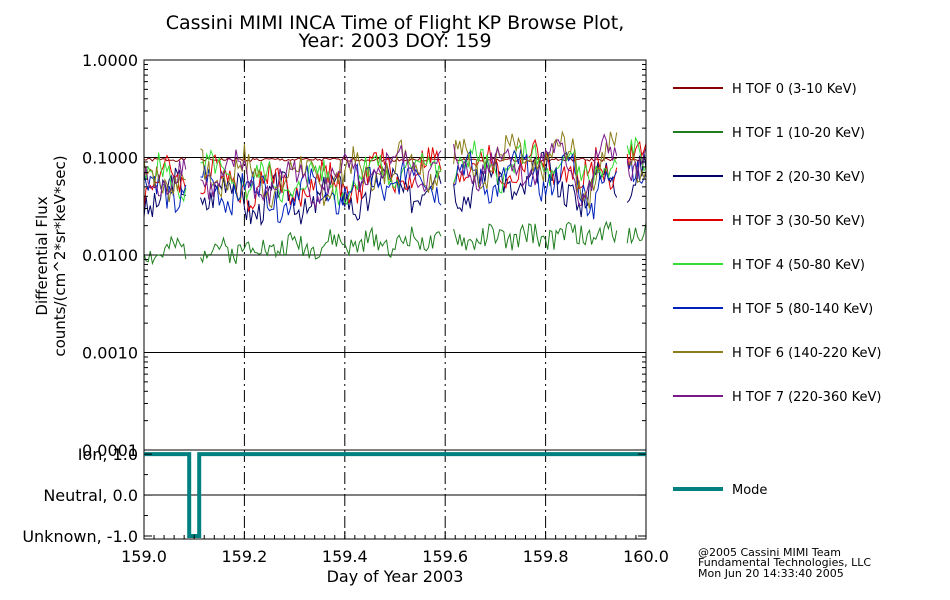  I want to click on flux-ytick-label-0: 1.0000, so click(110, 60).